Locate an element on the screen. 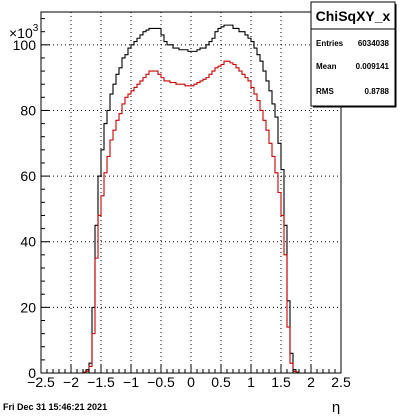 The height and width of the screenshot is (419, 400). x-tick-label: 2 is located at coordinates (311, 382).